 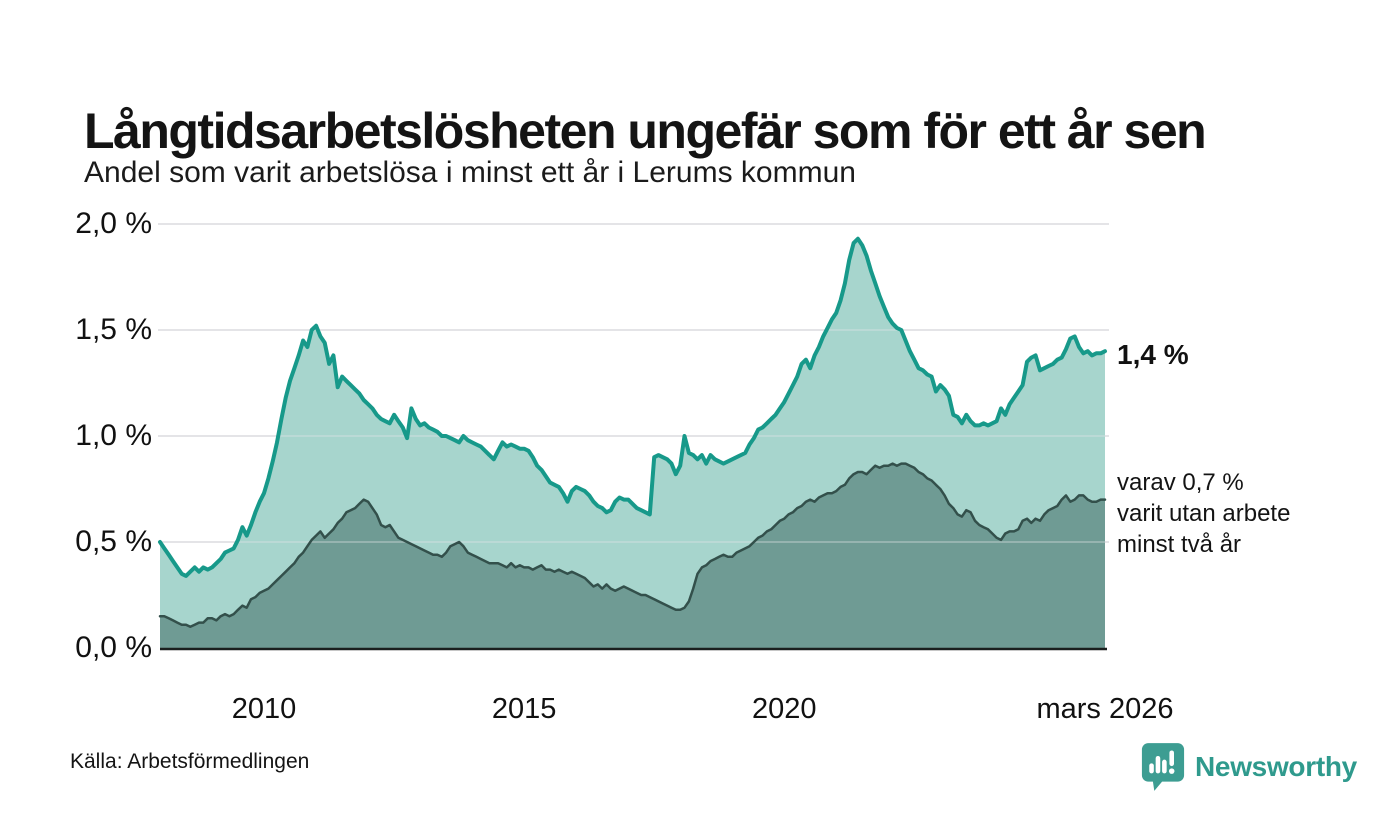 I want to click on series2-annotation-line2: varit utan arbete, so click(x=1204, y=513).